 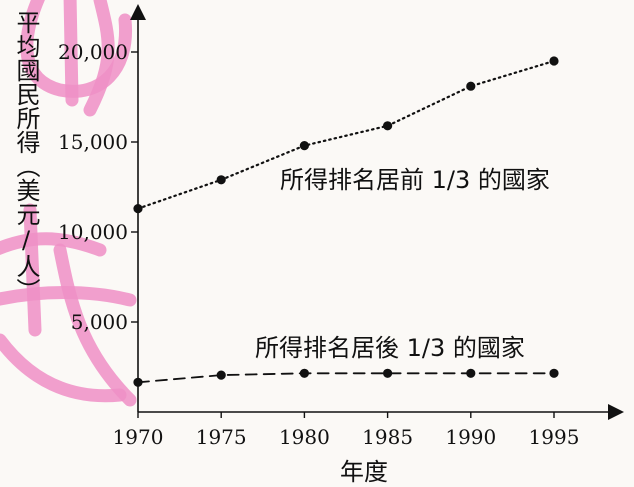 What do you see at coordinates (387, 437) in the screenshot?
I see `x-tick-label: 1985` at bounding box center [387, 437].